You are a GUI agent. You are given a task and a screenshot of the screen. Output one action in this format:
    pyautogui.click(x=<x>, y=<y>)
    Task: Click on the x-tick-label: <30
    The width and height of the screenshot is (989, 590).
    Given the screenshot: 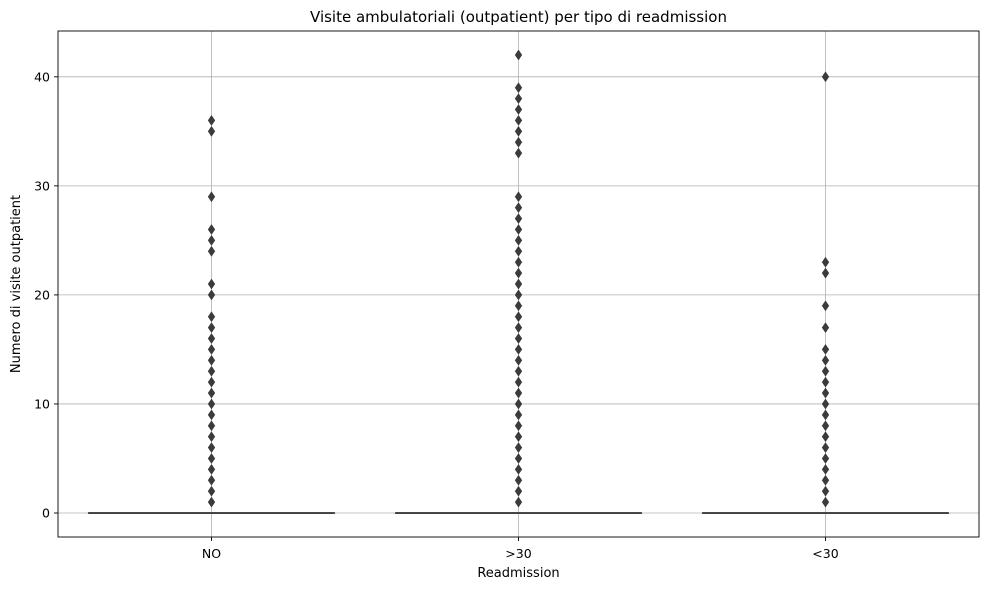 What is the action you would take?
    pyautogui.click(x=825, y=553)
    